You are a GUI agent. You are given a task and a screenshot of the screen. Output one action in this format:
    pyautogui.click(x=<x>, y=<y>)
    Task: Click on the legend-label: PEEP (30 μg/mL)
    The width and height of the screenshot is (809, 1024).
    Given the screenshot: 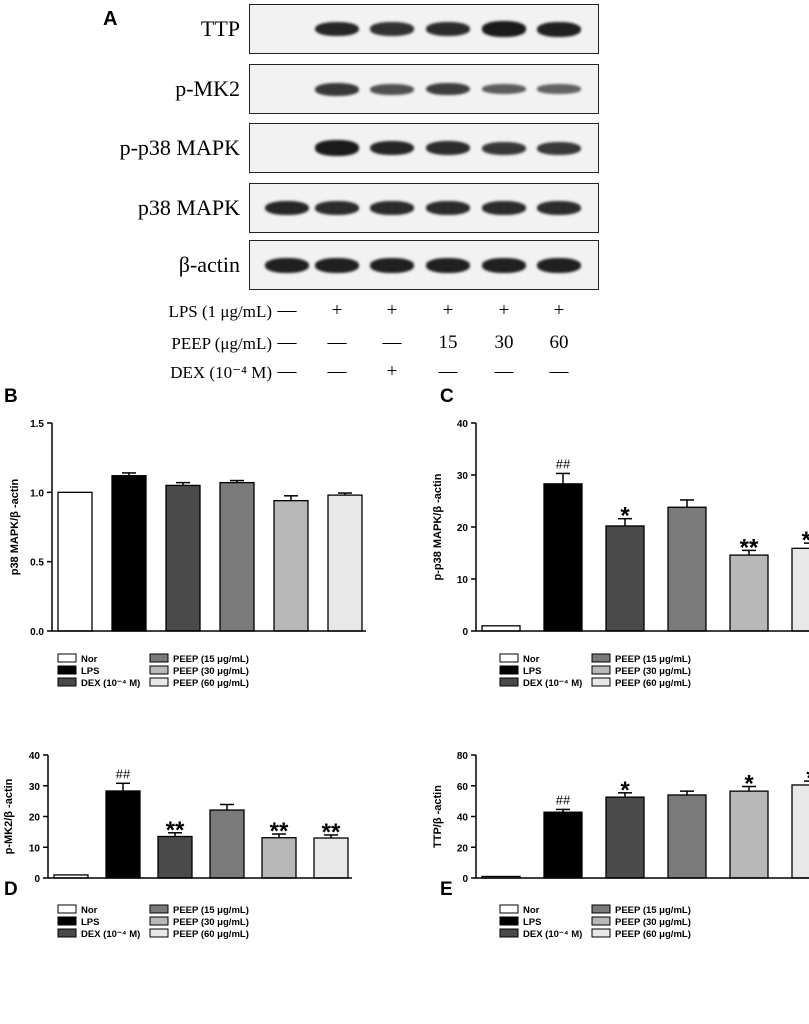 What is the action you would take?
    pyautogui.click(x=211, y=671)
    